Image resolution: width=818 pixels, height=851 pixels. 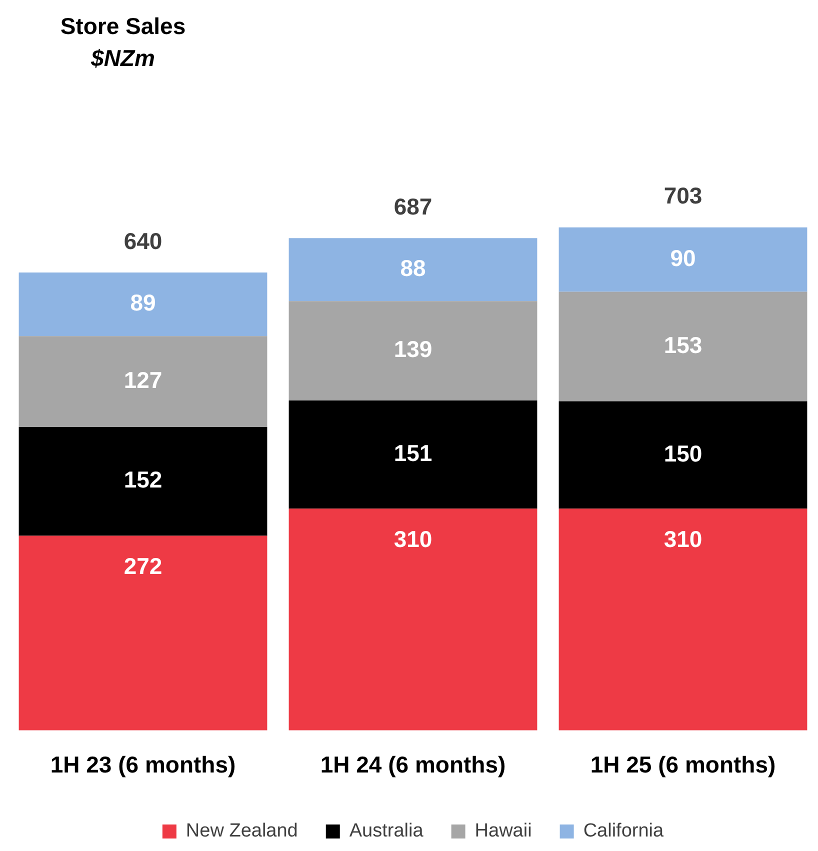 What do you see at coordinates (123, 58) in the screenshot?
I see `chart-subtitle: $NZm` at bounding box center [123, 58].